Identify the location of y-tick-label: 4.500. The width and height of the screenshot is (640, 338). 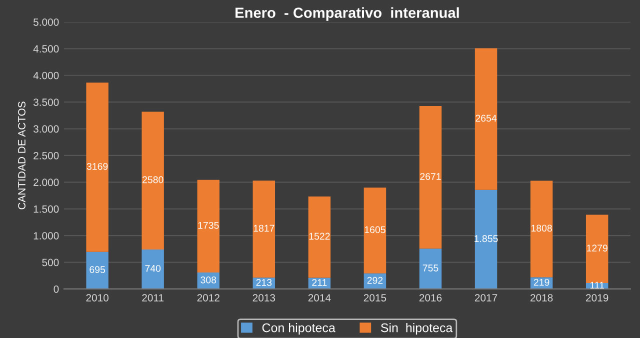
(46, 49).